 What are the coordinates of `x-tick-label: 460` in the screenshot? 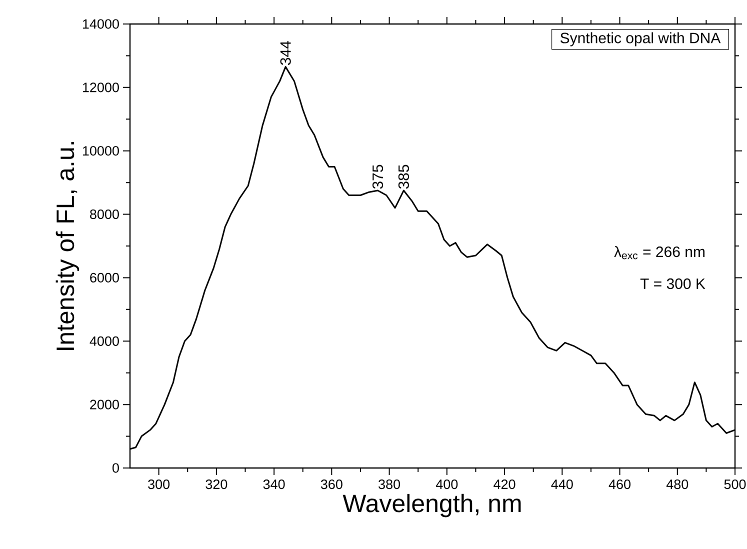 It's located at (619, 485).